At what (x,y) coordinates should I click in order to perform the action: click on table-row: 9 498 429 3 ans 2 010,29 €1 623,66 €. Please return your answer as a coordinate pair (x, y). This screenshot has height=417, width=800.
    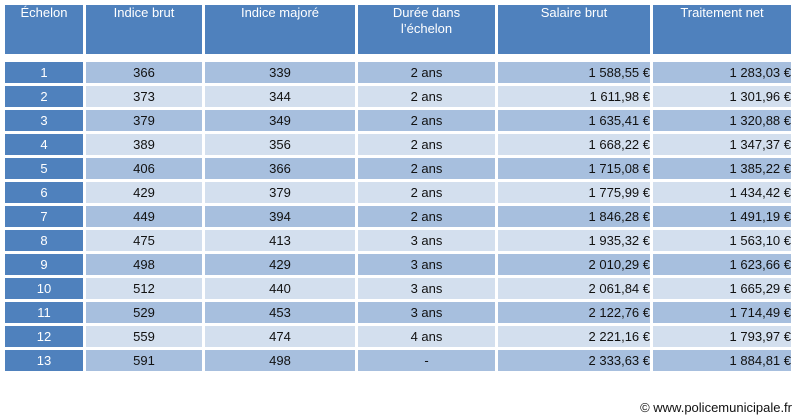
    Looking at the image, I should click on (398, 264).